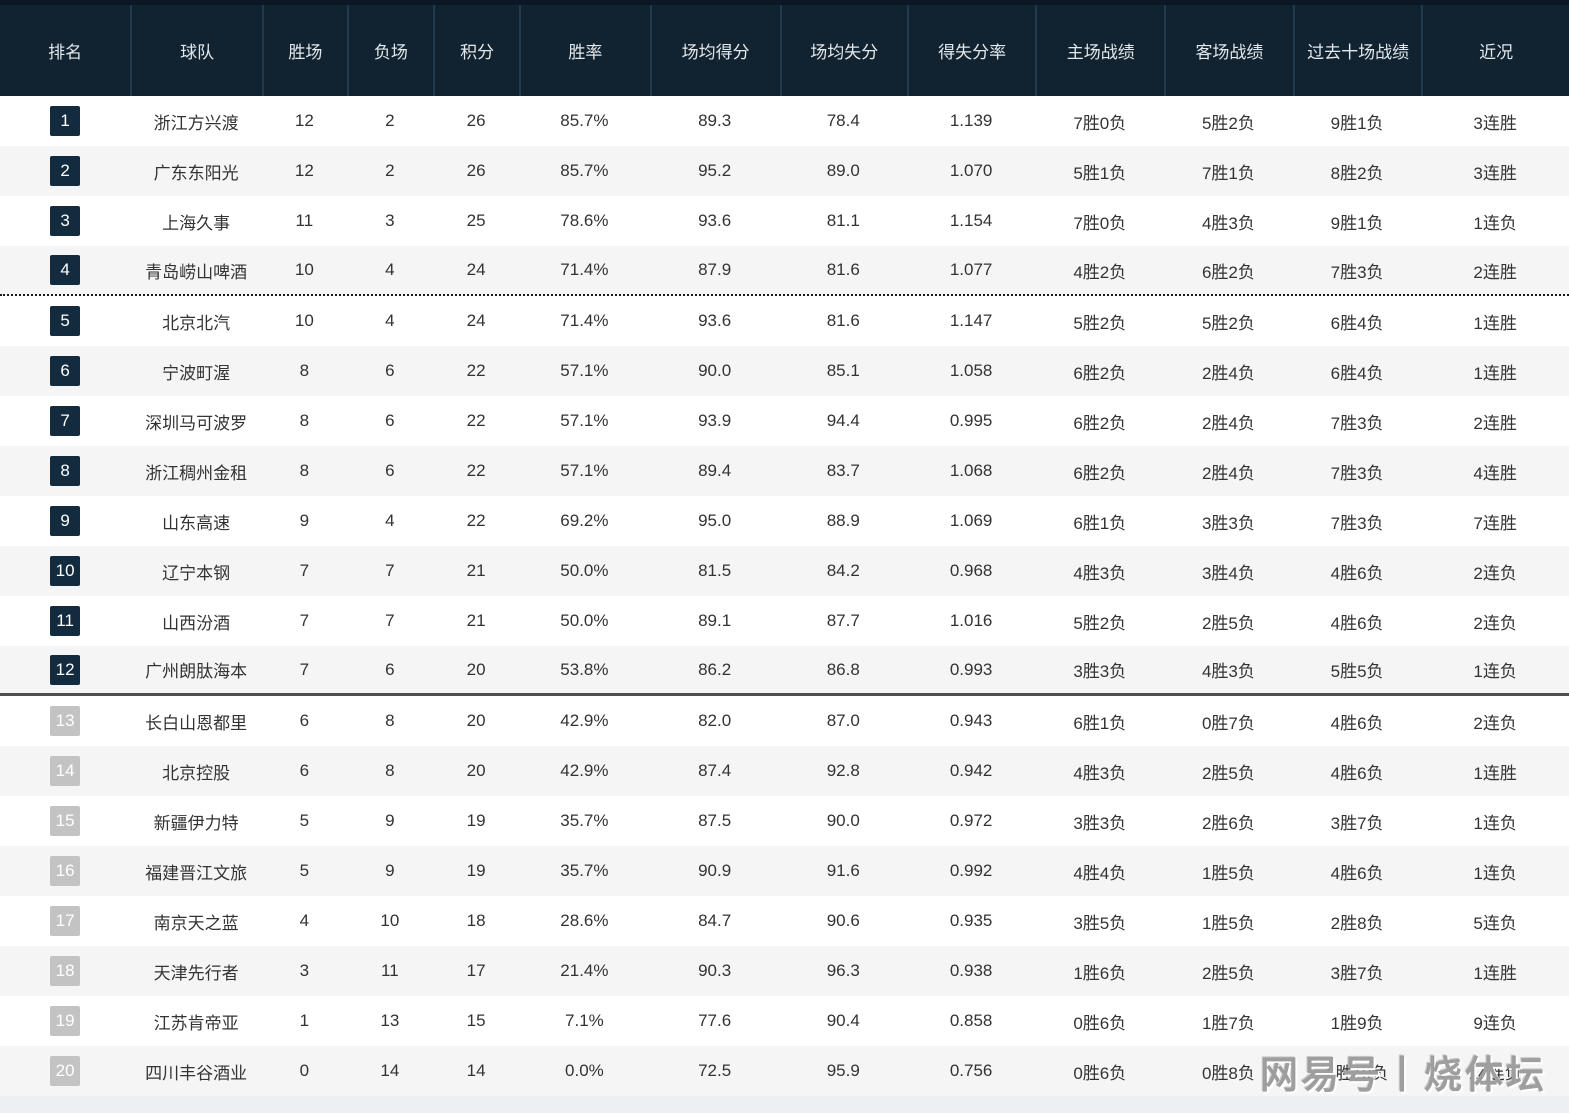 This screenshot has width=1569, height=1113. What do you see at coordinates (1100, 823) in the screenshot?
I see `cell-home: 3胜3负` at bounding box center [1100, 823].